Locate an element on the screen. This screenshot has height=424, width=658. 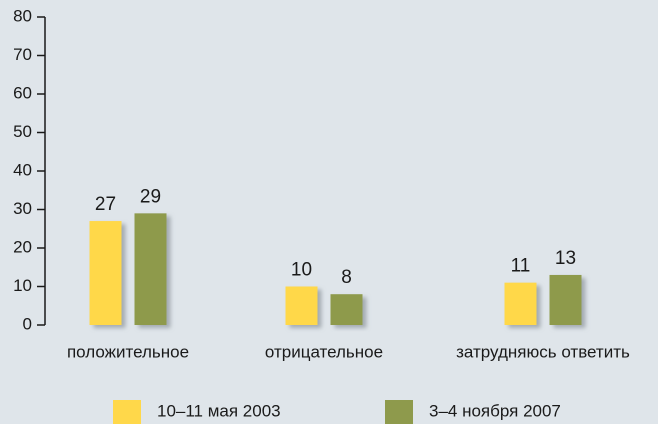
y-tick-label: 0 is located at coordinates (27, 323).